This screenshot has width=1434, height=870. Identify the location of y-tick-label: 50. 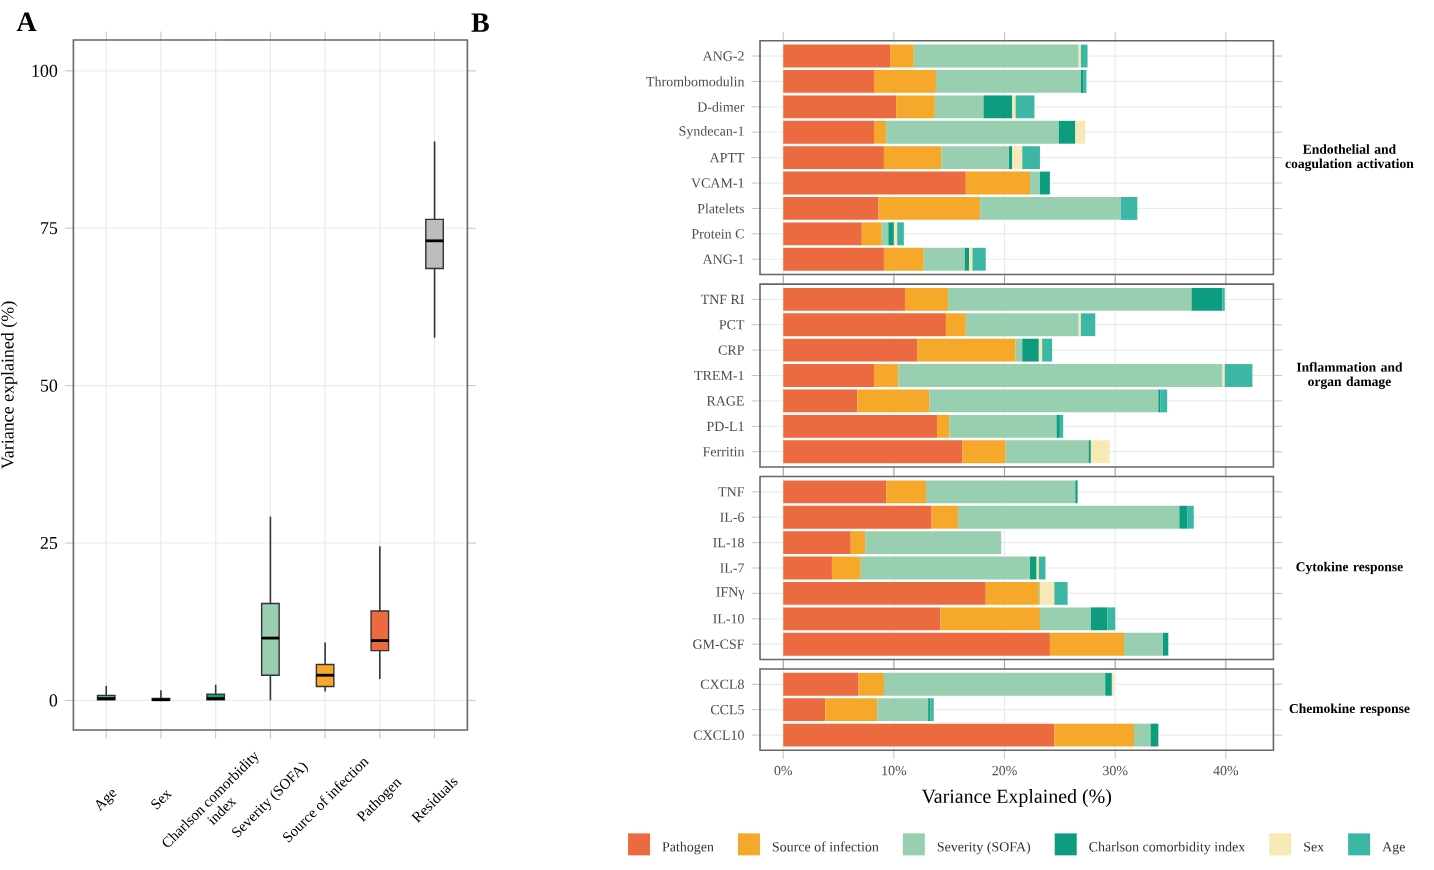
(49, 385).